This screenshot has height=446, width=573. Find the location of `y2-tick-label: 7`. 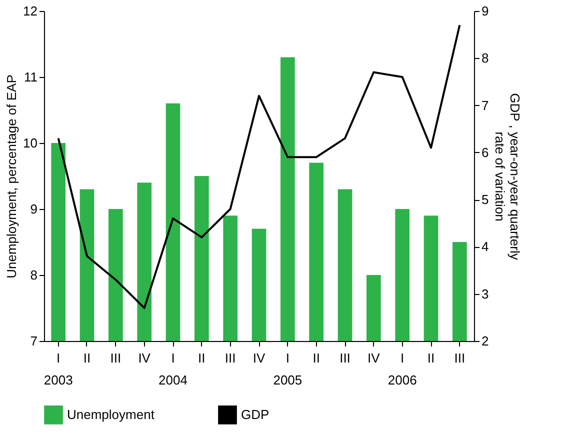

y2-tick-label: 7 is located at coordinates (485, 105).